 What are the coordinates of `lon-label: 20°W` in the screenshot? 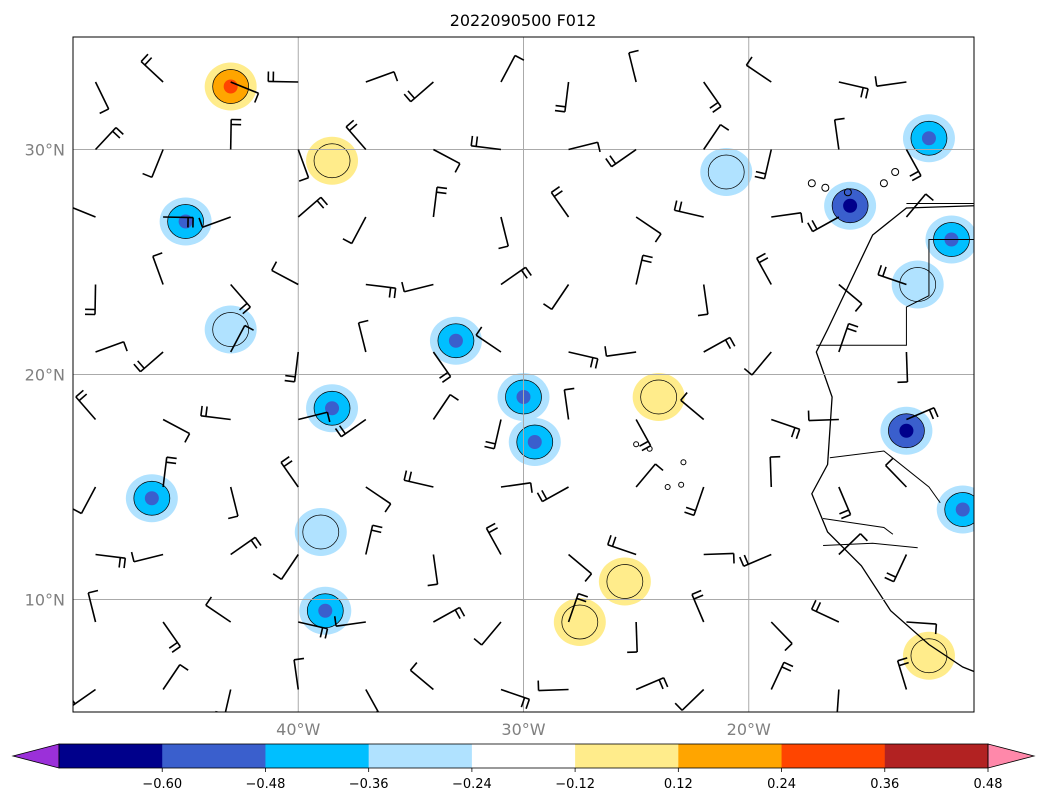 It's located at (749, 729).